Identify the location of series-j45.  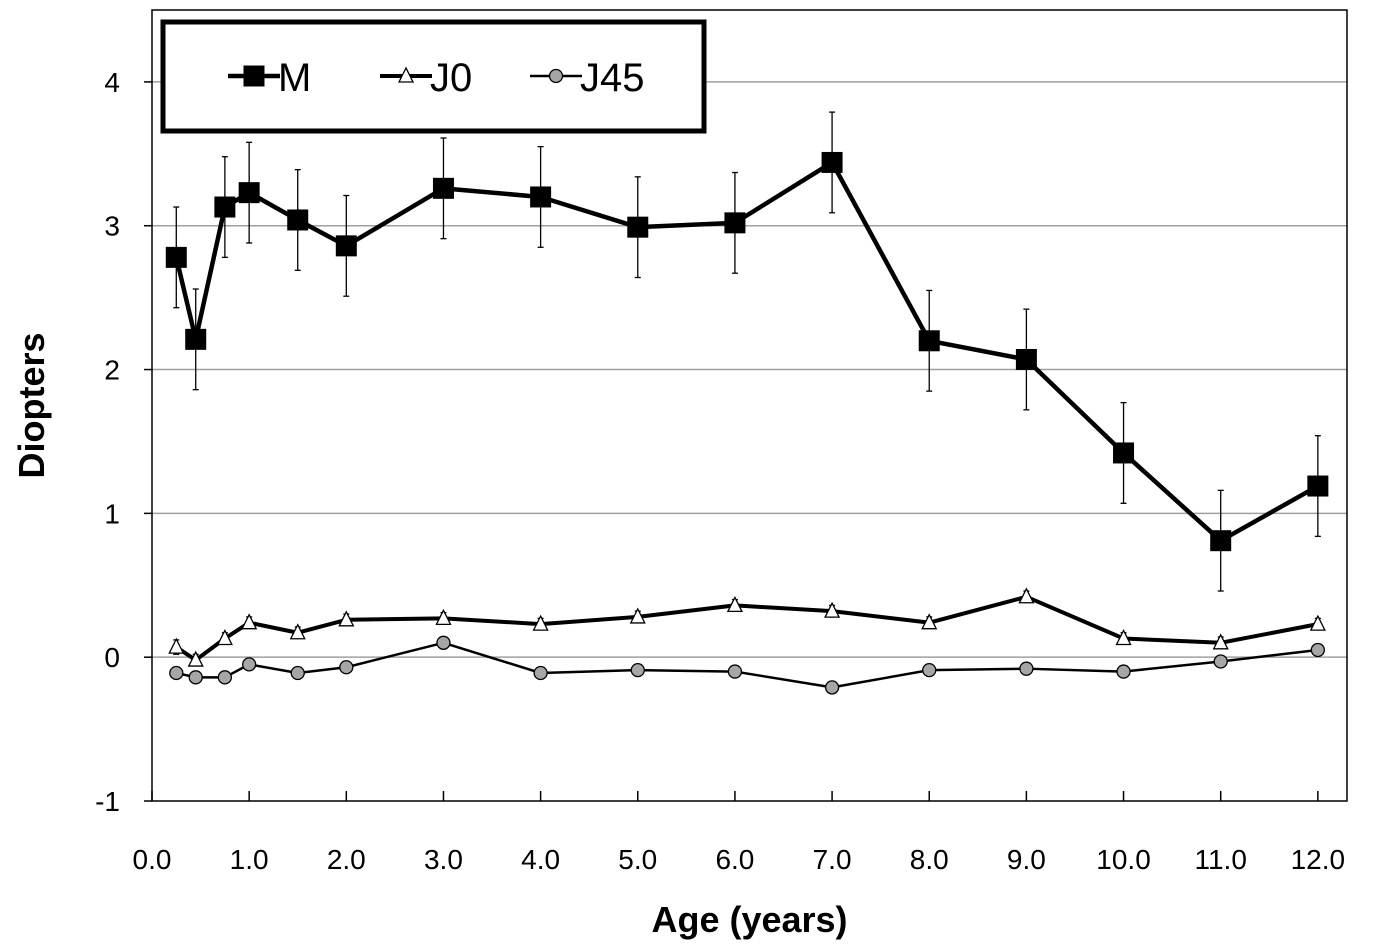
(747, 665).